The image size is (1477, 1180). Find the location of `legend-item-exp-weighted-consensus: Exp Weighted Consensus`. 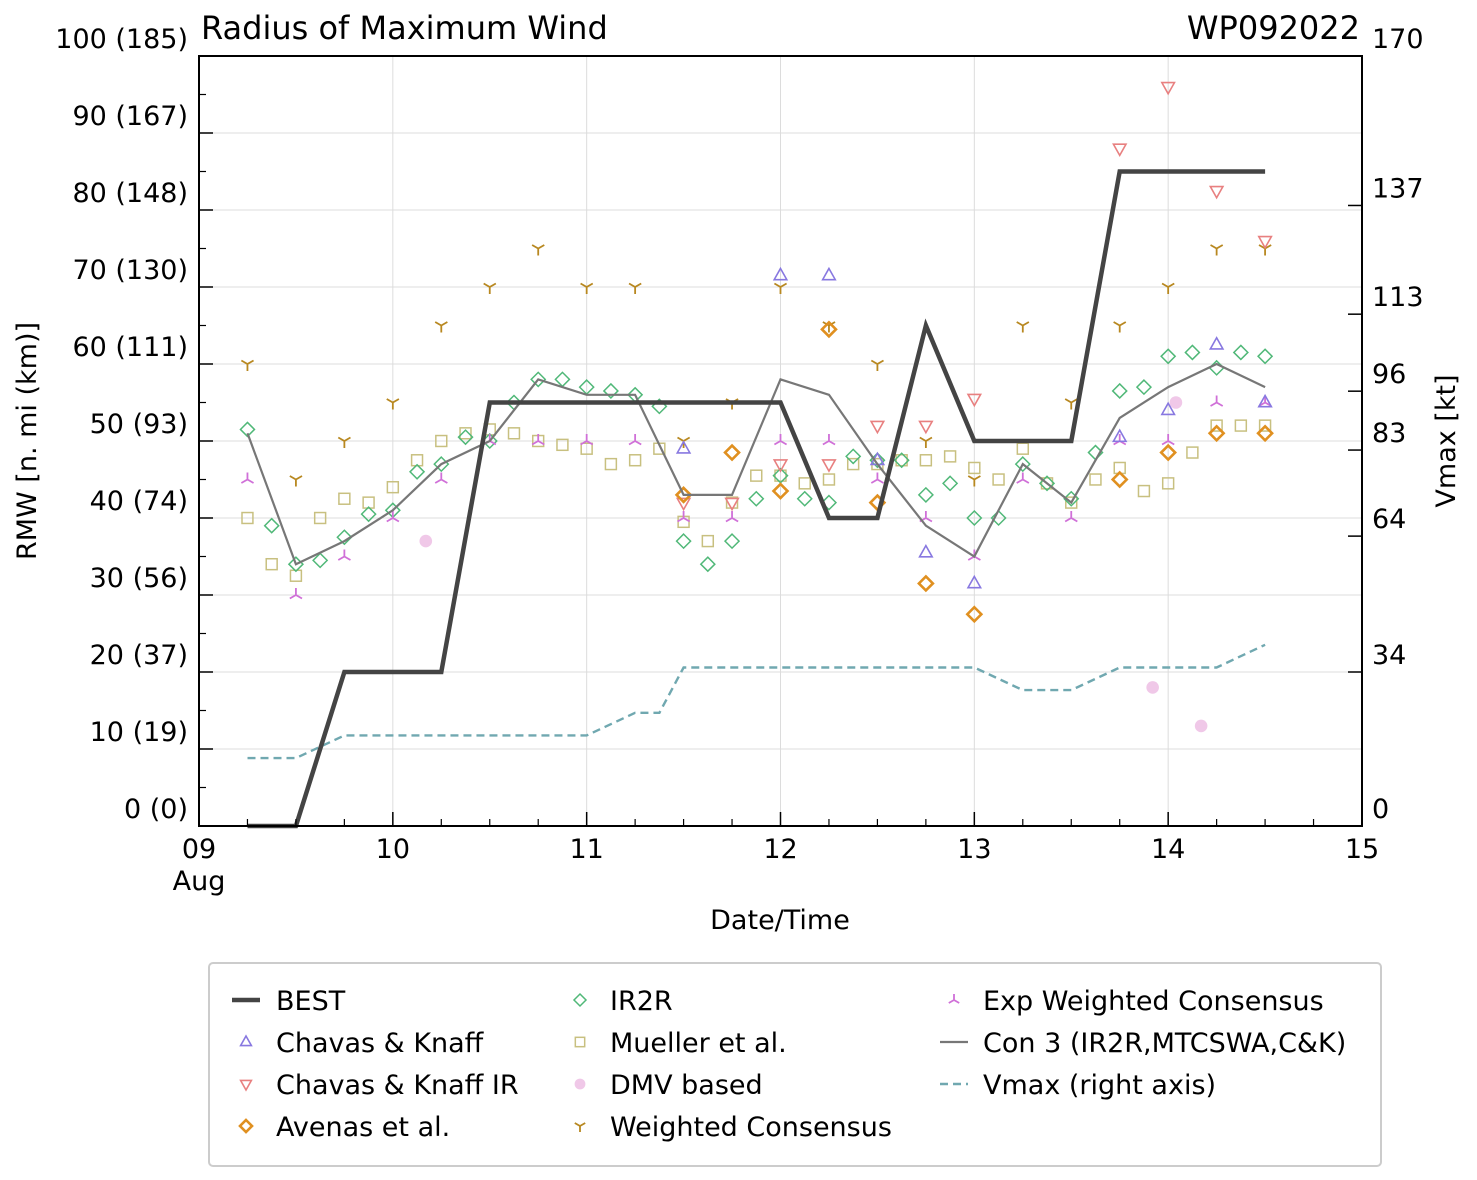

legend-item-exp-weighted-consensus: Exp Weighted Consensus is located at coordinates (1136, 1001).